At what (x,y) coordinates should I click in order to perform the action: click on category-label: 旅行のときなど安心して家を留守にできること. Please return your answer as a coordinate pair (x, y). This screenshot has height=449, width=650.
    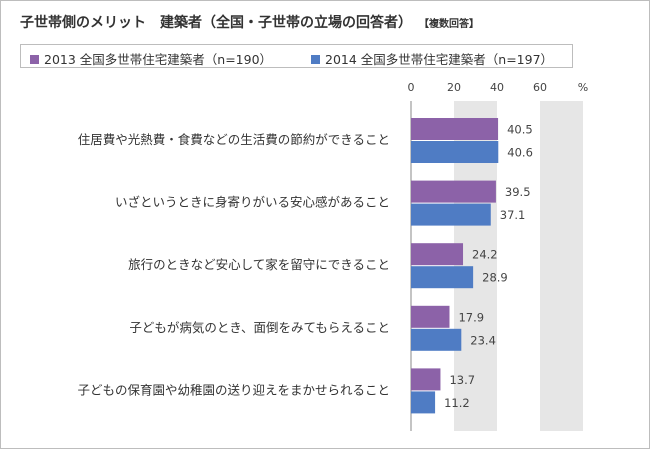
    Looking at the image, I should click on (259, 264).